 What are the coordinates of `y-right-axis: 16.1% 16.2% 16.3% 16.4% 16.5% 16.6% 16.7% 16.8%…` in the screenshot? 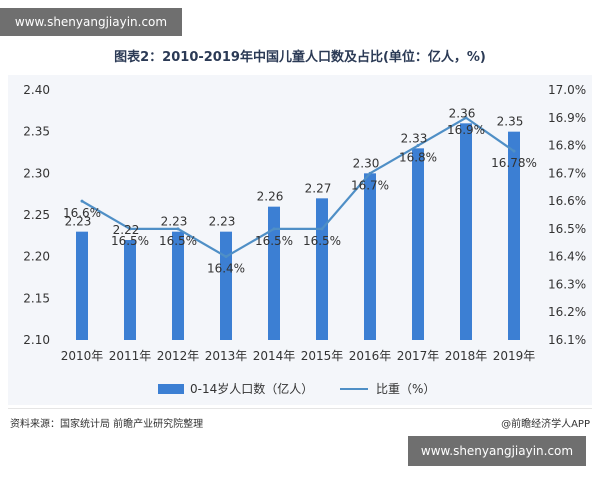 It's located at (567, 215).